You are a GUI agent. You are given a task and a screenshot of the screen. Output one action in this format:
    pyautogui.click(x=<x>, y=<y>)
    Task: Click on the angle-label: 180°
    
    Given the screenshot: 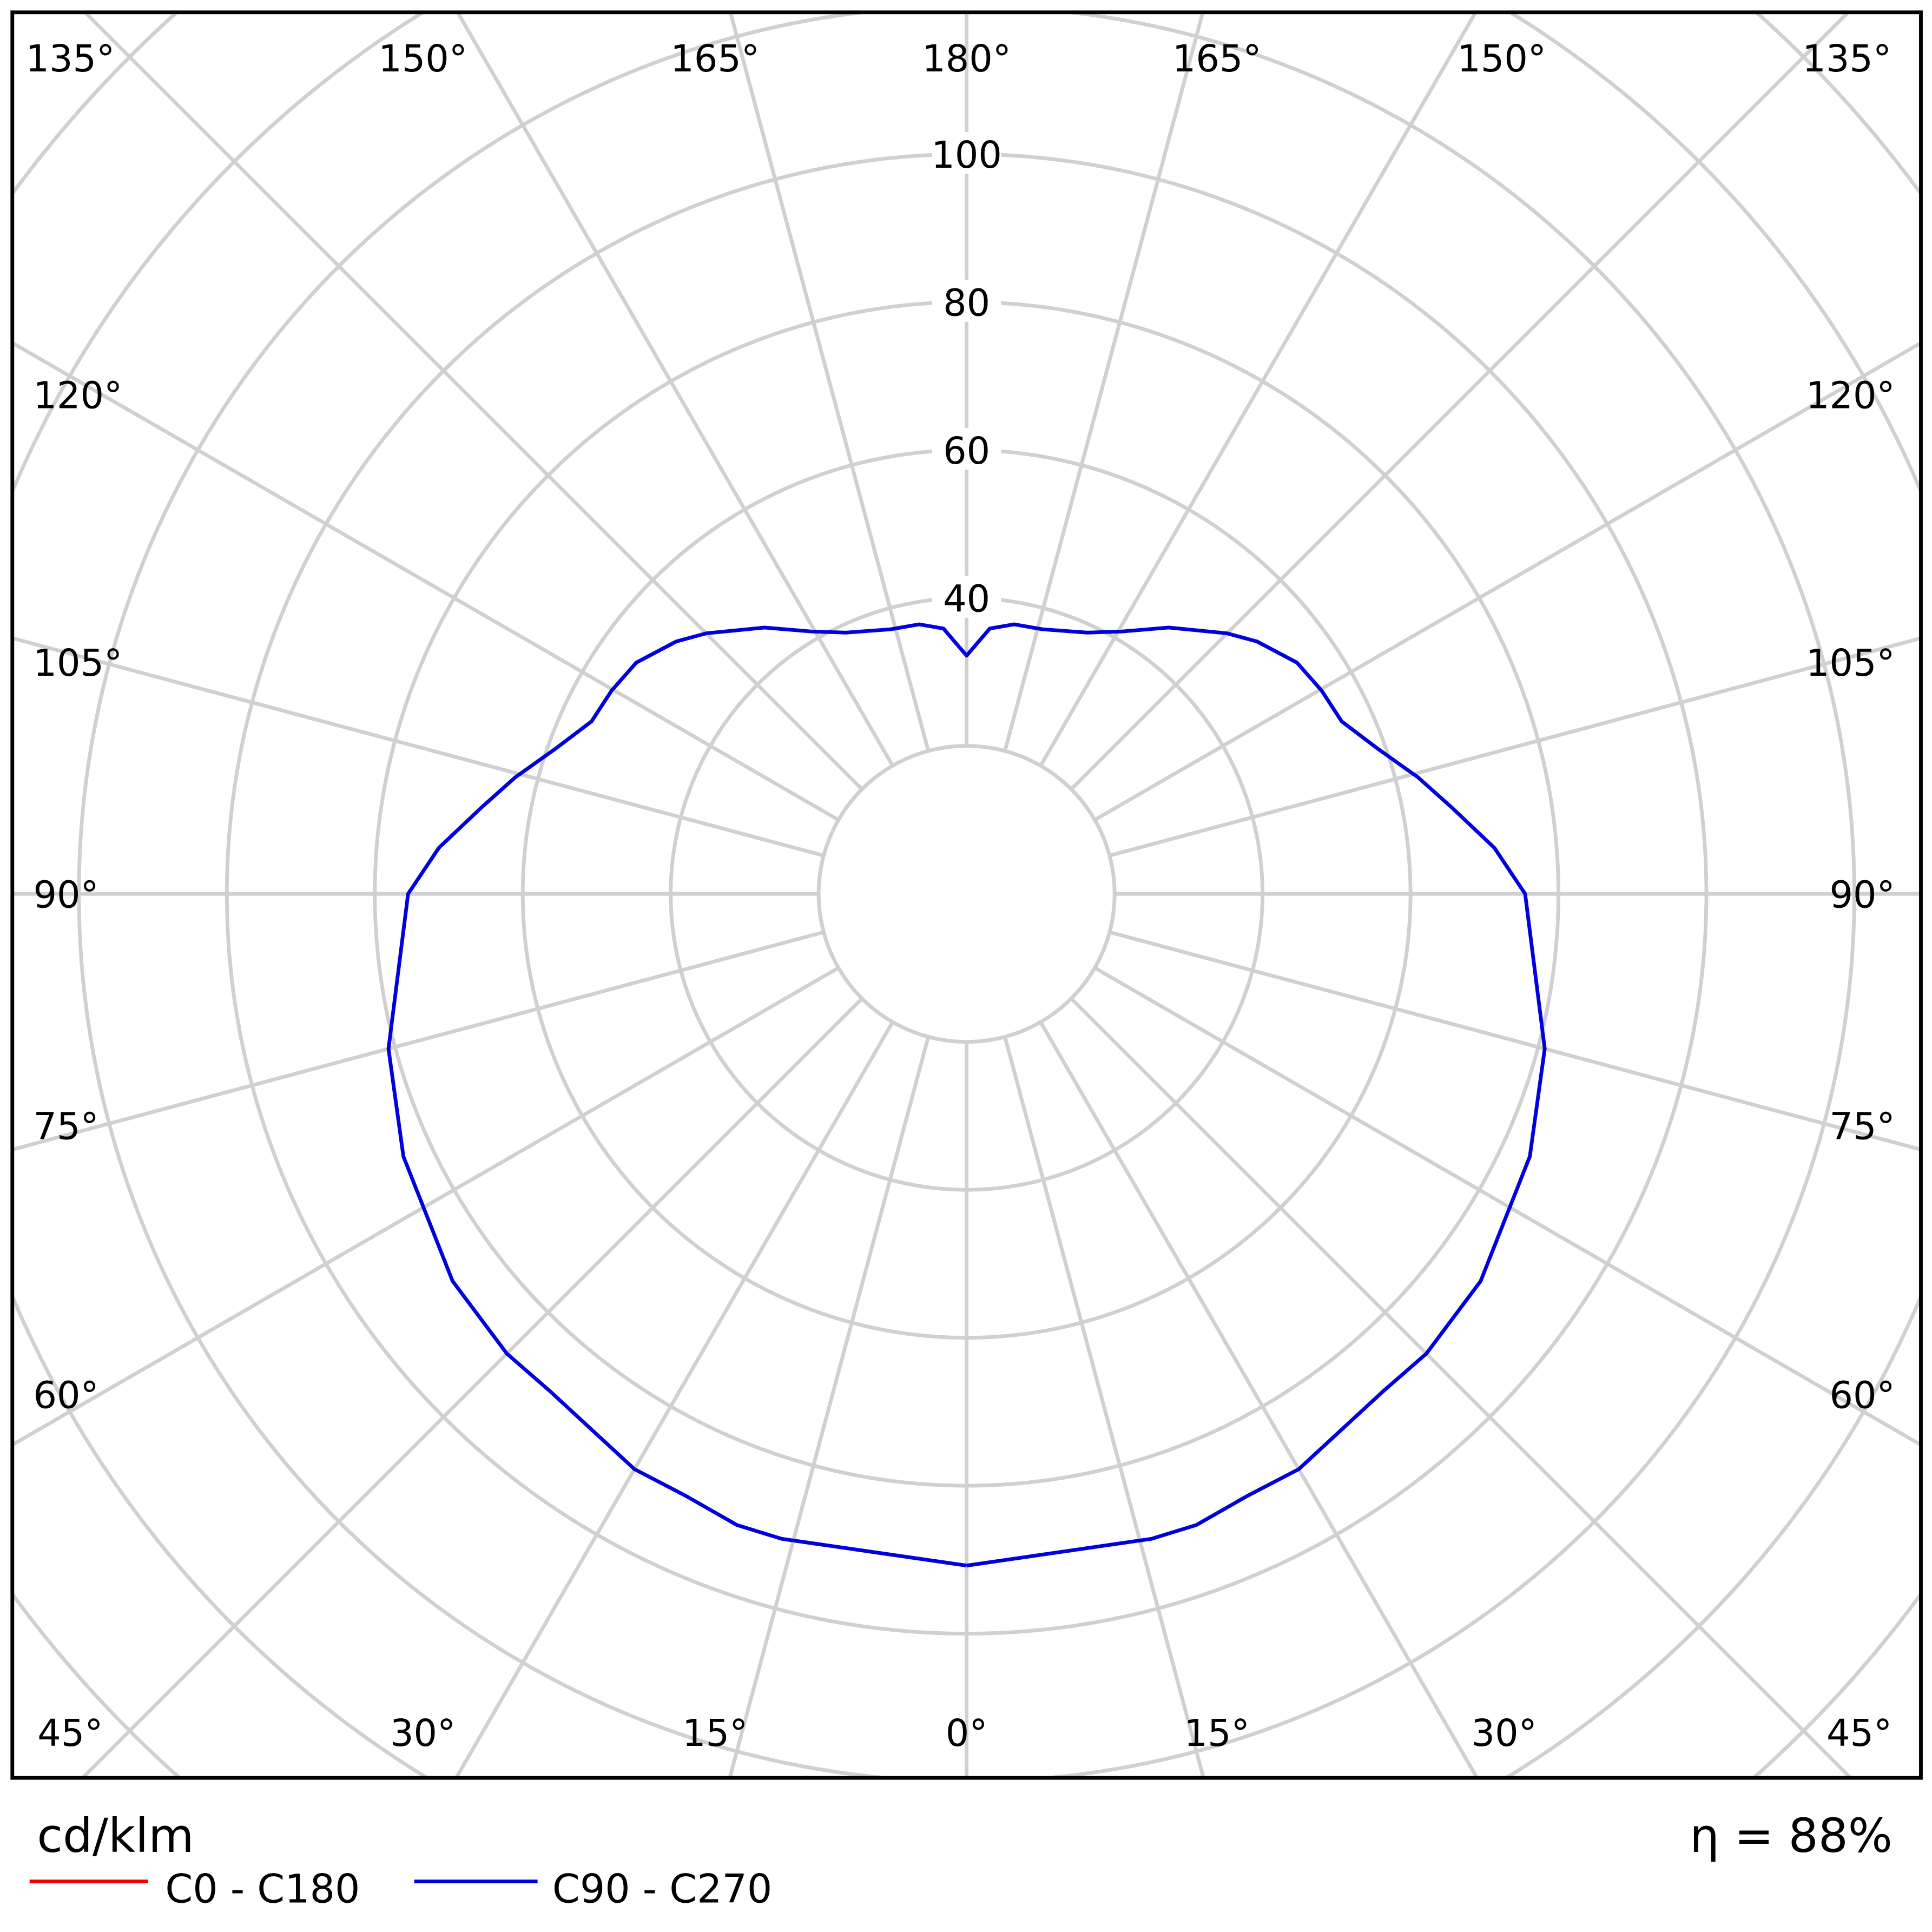 What is the action you would take?
    pyautogui.click(x=966, y=60)
    